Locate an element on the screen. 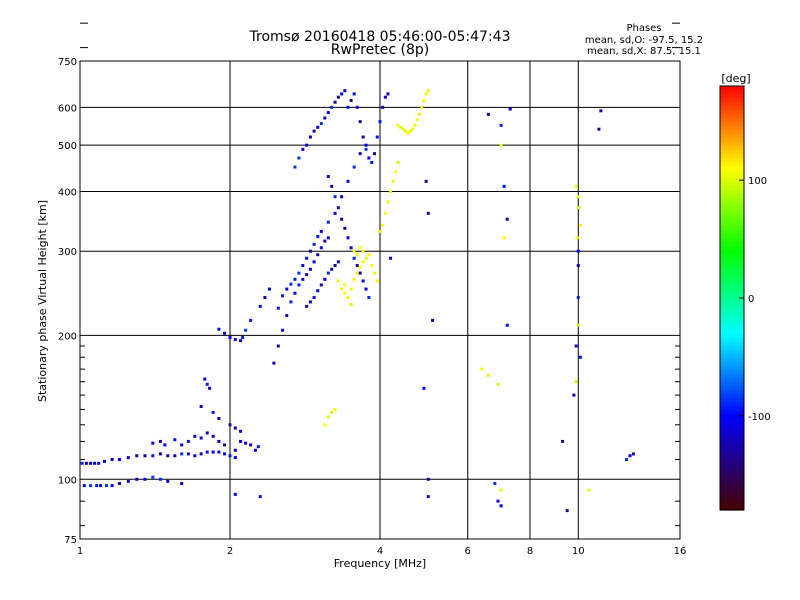 This screenshot has width=800, height=600. phases-x-stats: mean, sd,X: 87.5, 15.1 is located at coordinates (644, 51).